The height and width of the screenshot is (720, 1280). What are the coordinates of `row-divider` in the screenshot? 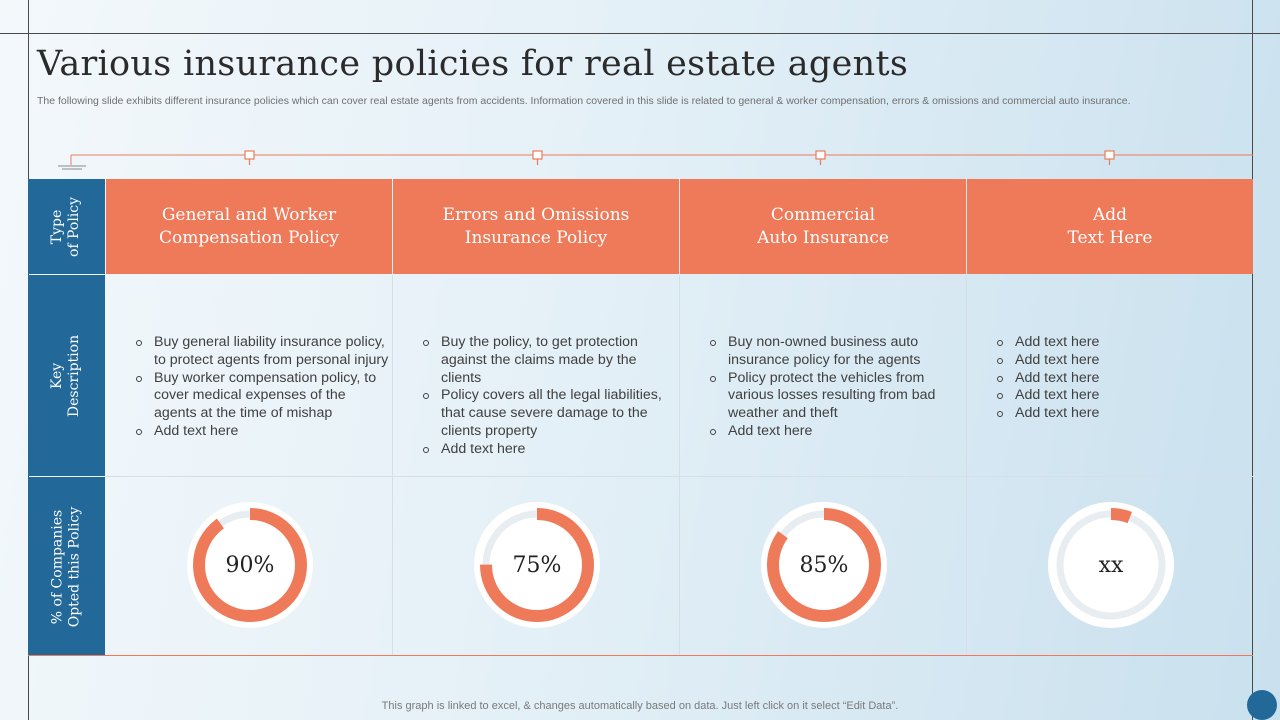 It's located at (679, 476).